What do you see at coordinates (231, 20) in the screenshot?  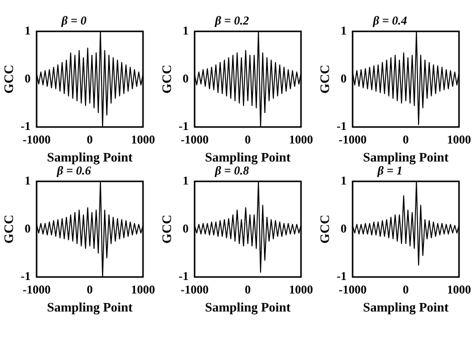 I see `chart-title: β = 0.2` at bounding box center [231, 20].